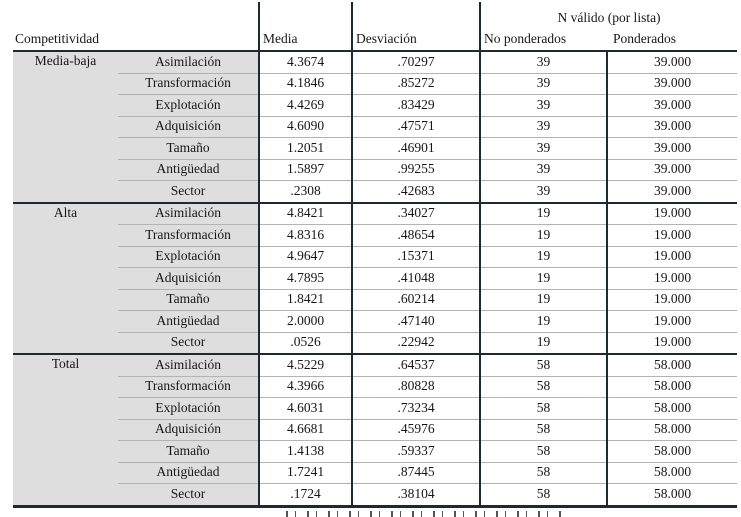 This screenshot has height=517, width=741. I want to click on desviacion-cell: .46901, so click(415, 148).